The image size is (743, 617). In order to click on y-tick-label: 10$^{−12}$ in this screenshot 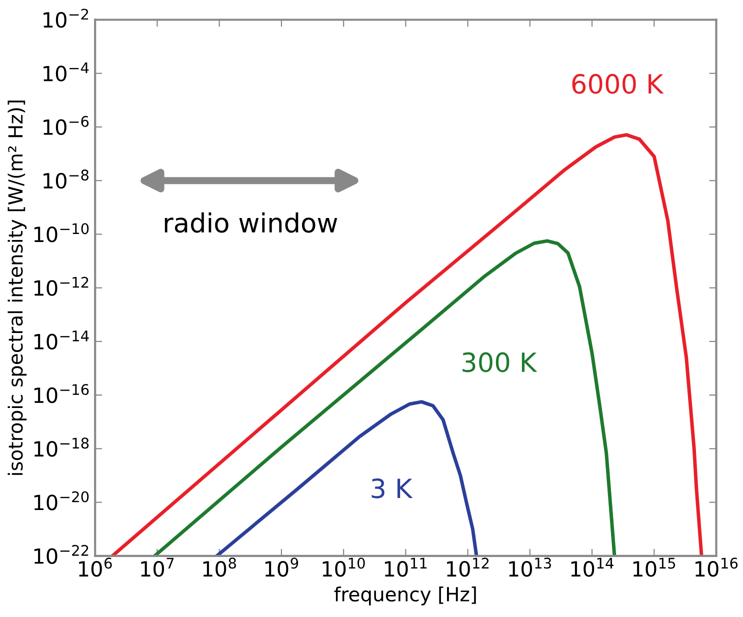, I will do `click(61, 286)`.